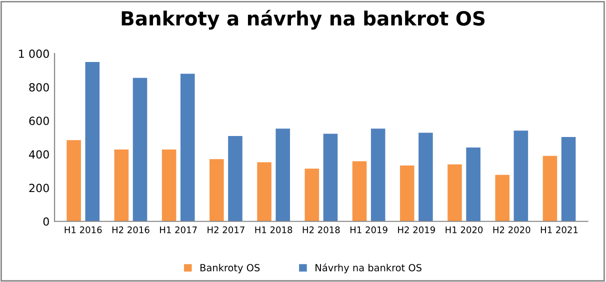 The height and width of the screenshot is (282, 606). I want to click on y-tick-label: 800, so click(39, 87).